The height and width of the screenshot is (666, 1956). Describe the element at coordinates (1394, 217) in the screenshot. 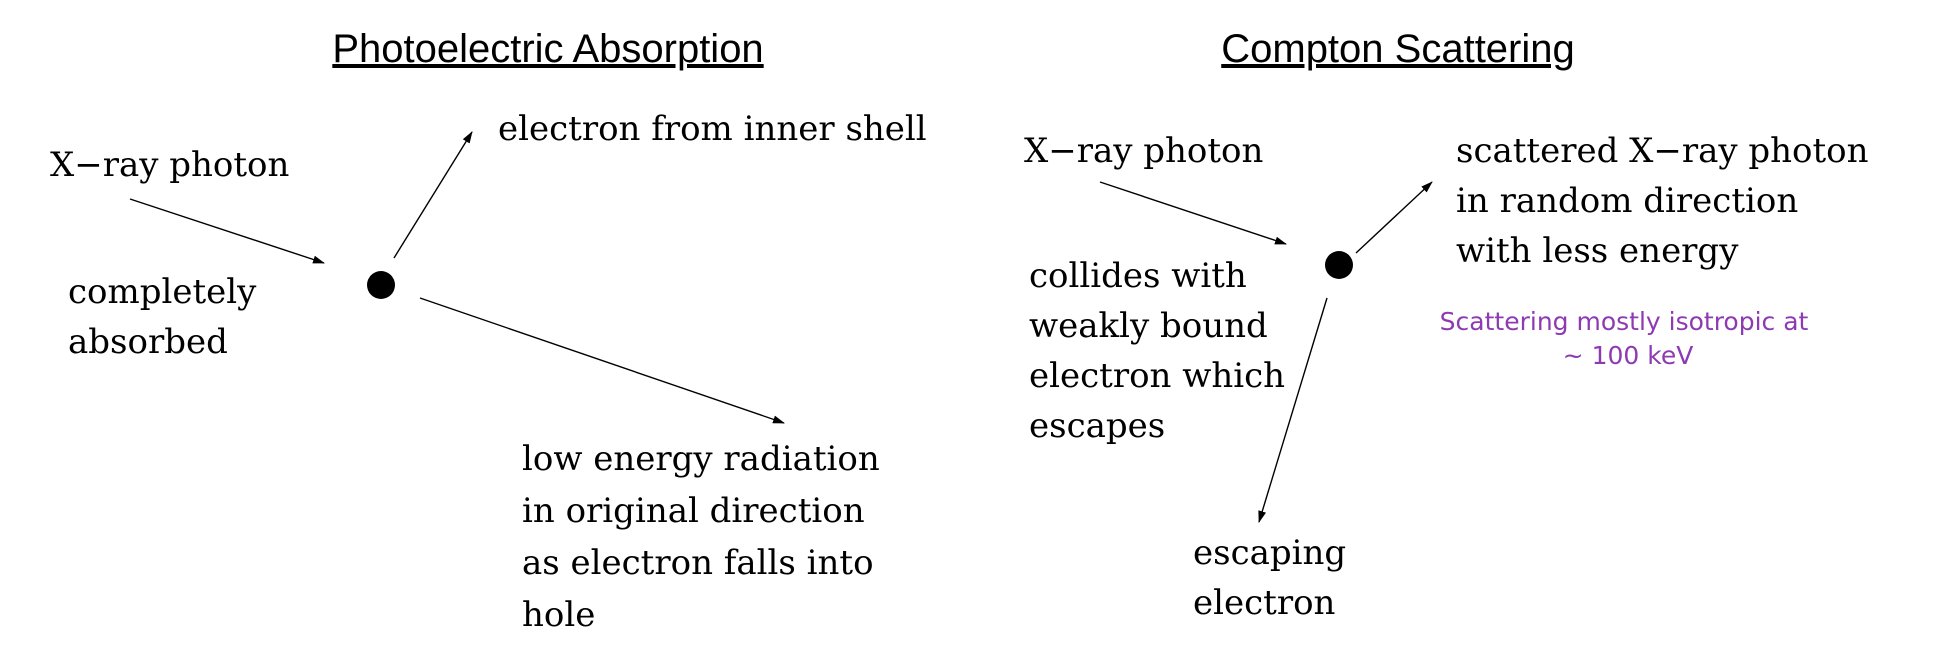

I see `scattered-photon-arrow` at that location.